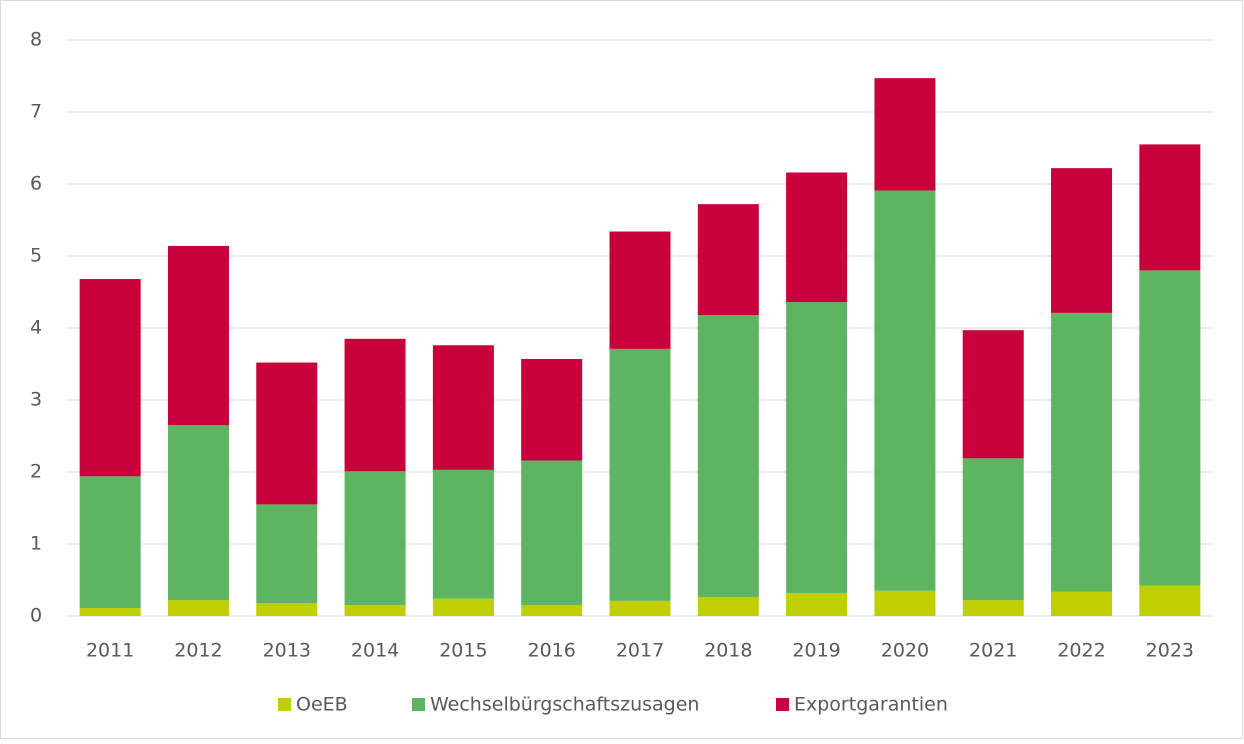 This screenshot has height=744, width=1244. What do you see at coordinates (36, 256) in the screenshot?
I see `y-tick-label: 5` at bounding box center [36, 256].